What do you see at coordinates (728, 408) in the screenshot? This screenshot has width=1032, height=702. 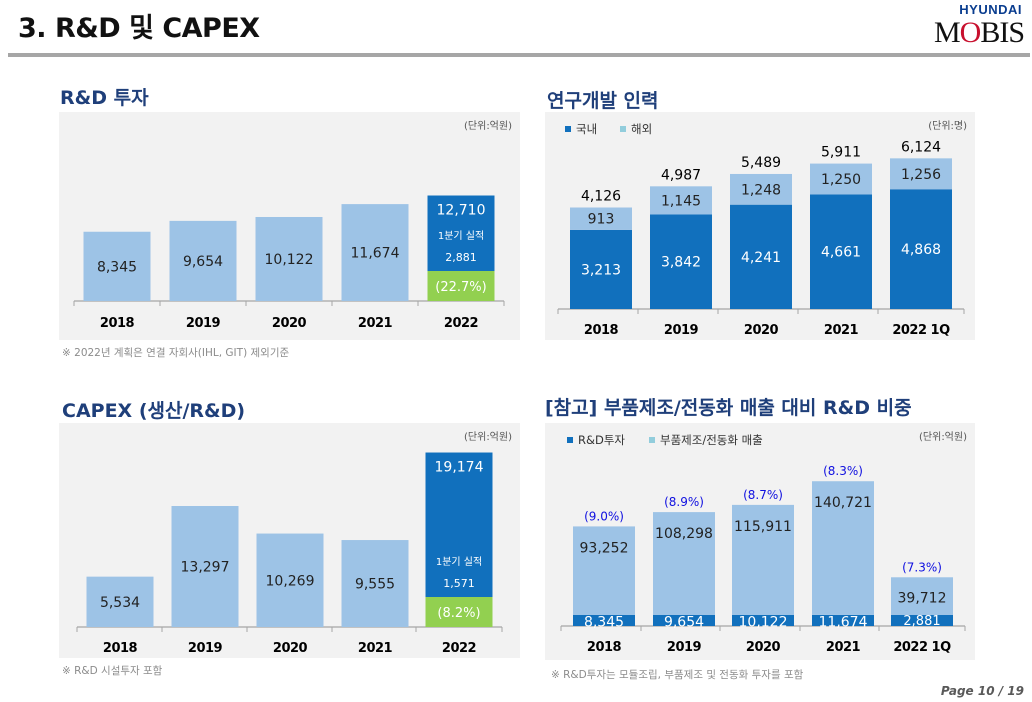 I see `ratio-section-title: [참고] 부품제조/전동화 매출 대비 R&D 비중` at bounding box center [728, 408].